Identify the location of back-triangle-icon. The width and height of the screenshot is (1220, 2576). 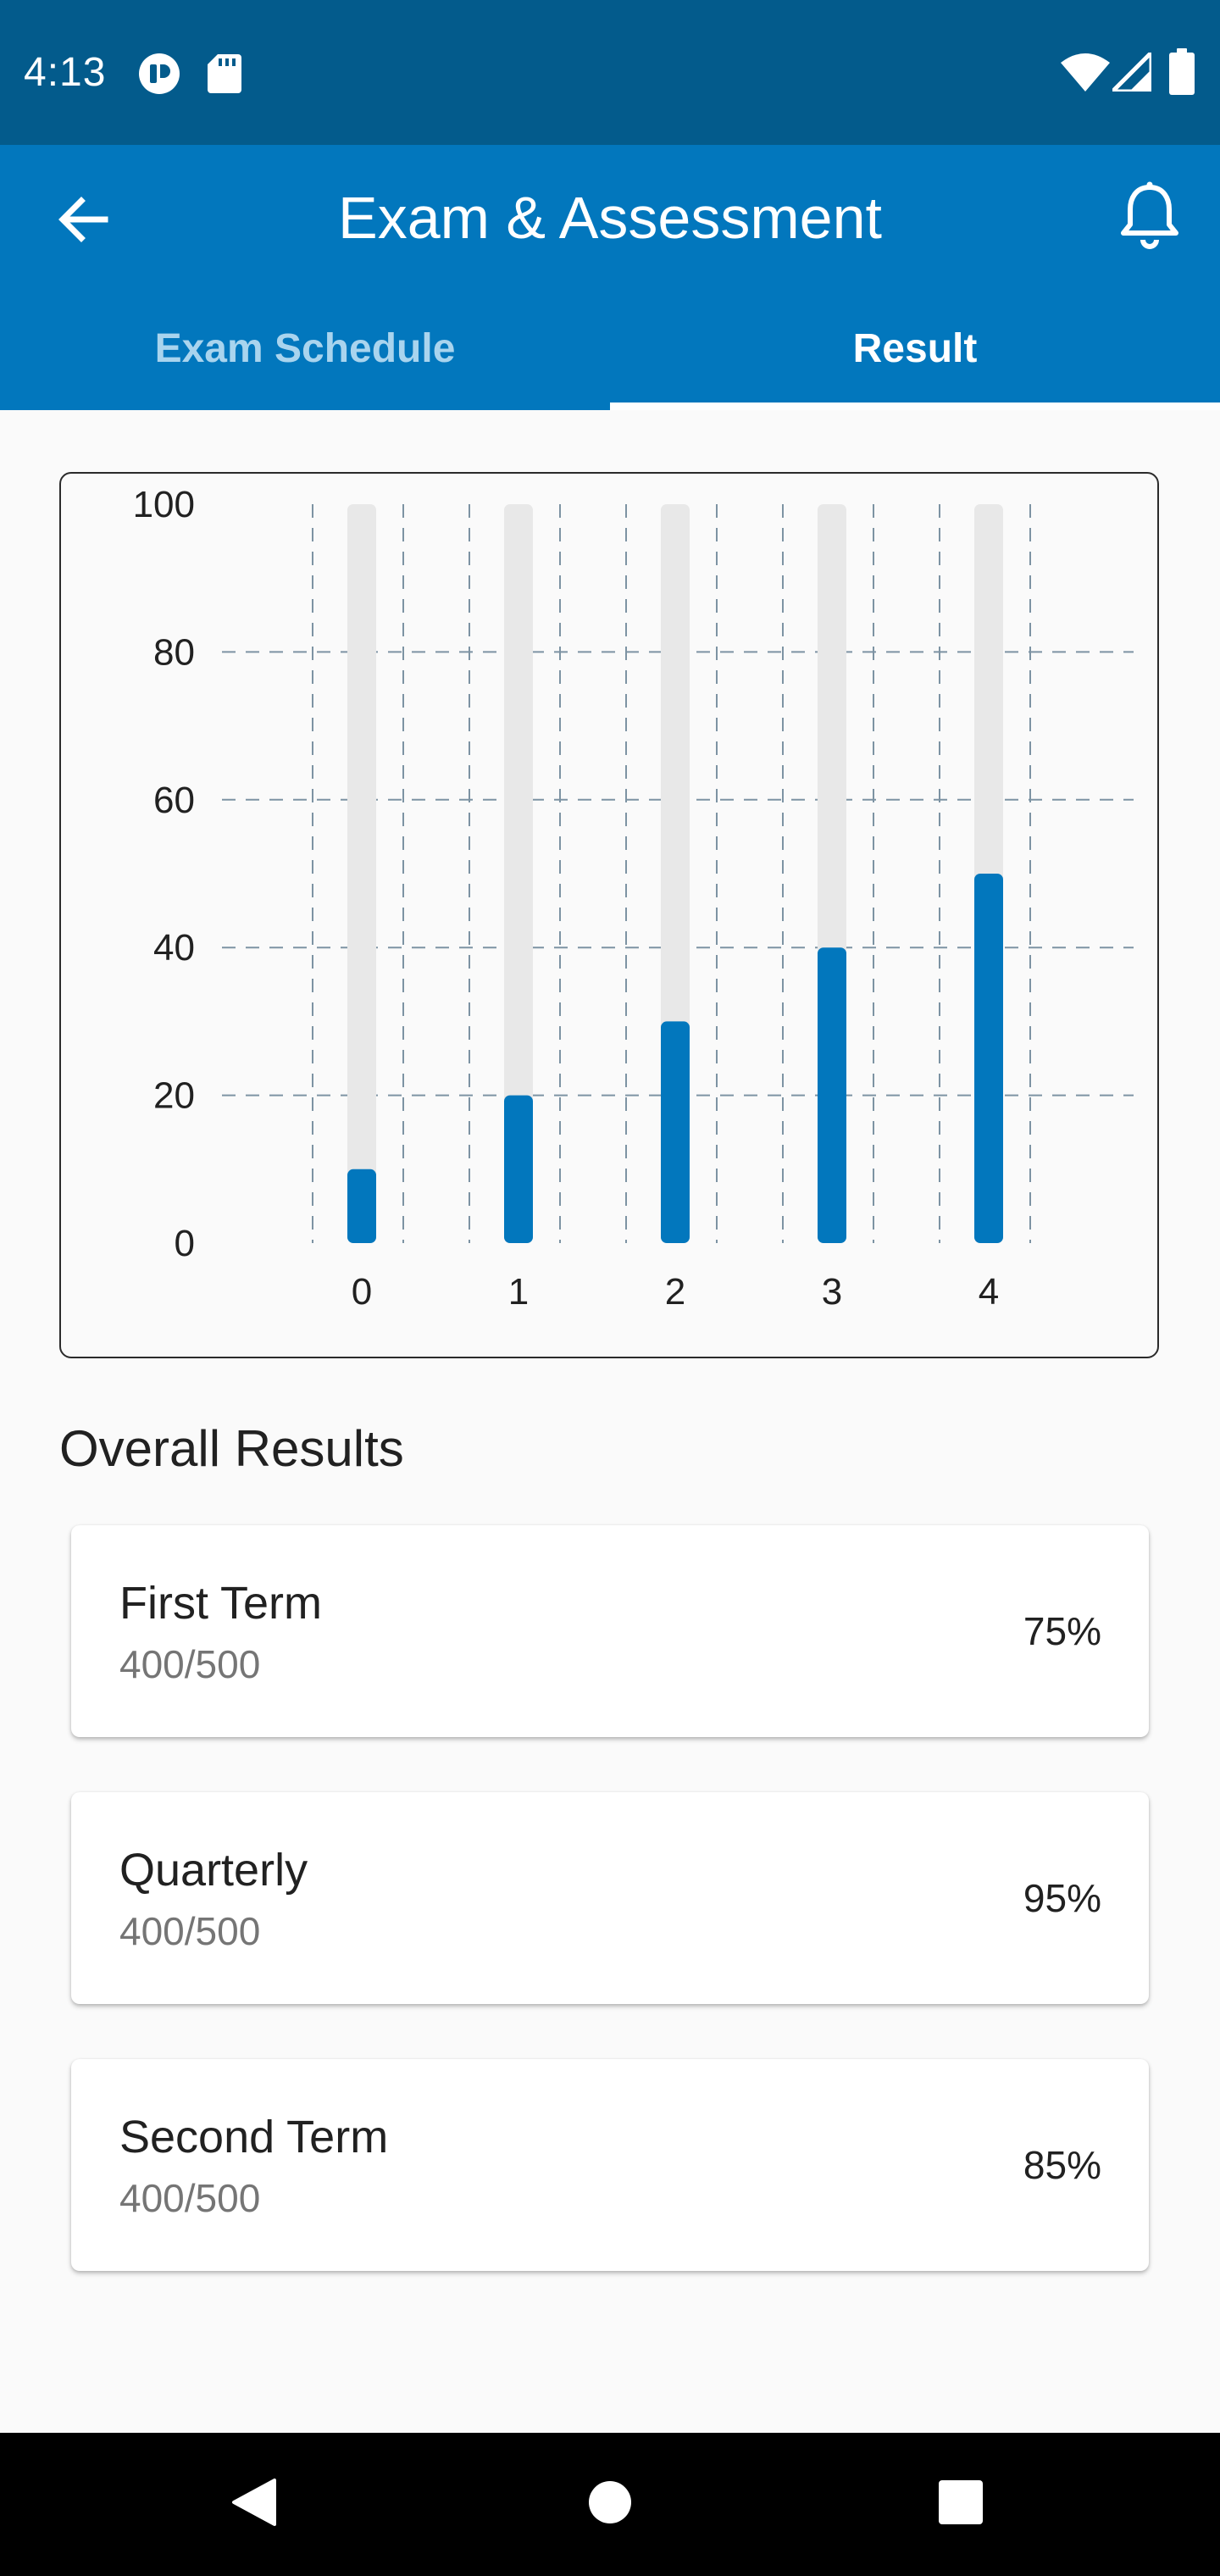
(254, 2504).